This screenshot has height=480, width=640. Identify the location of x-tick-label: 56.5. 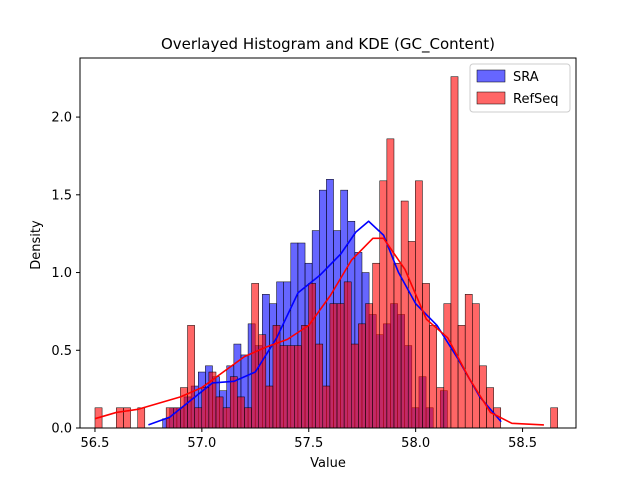
(94, 443).